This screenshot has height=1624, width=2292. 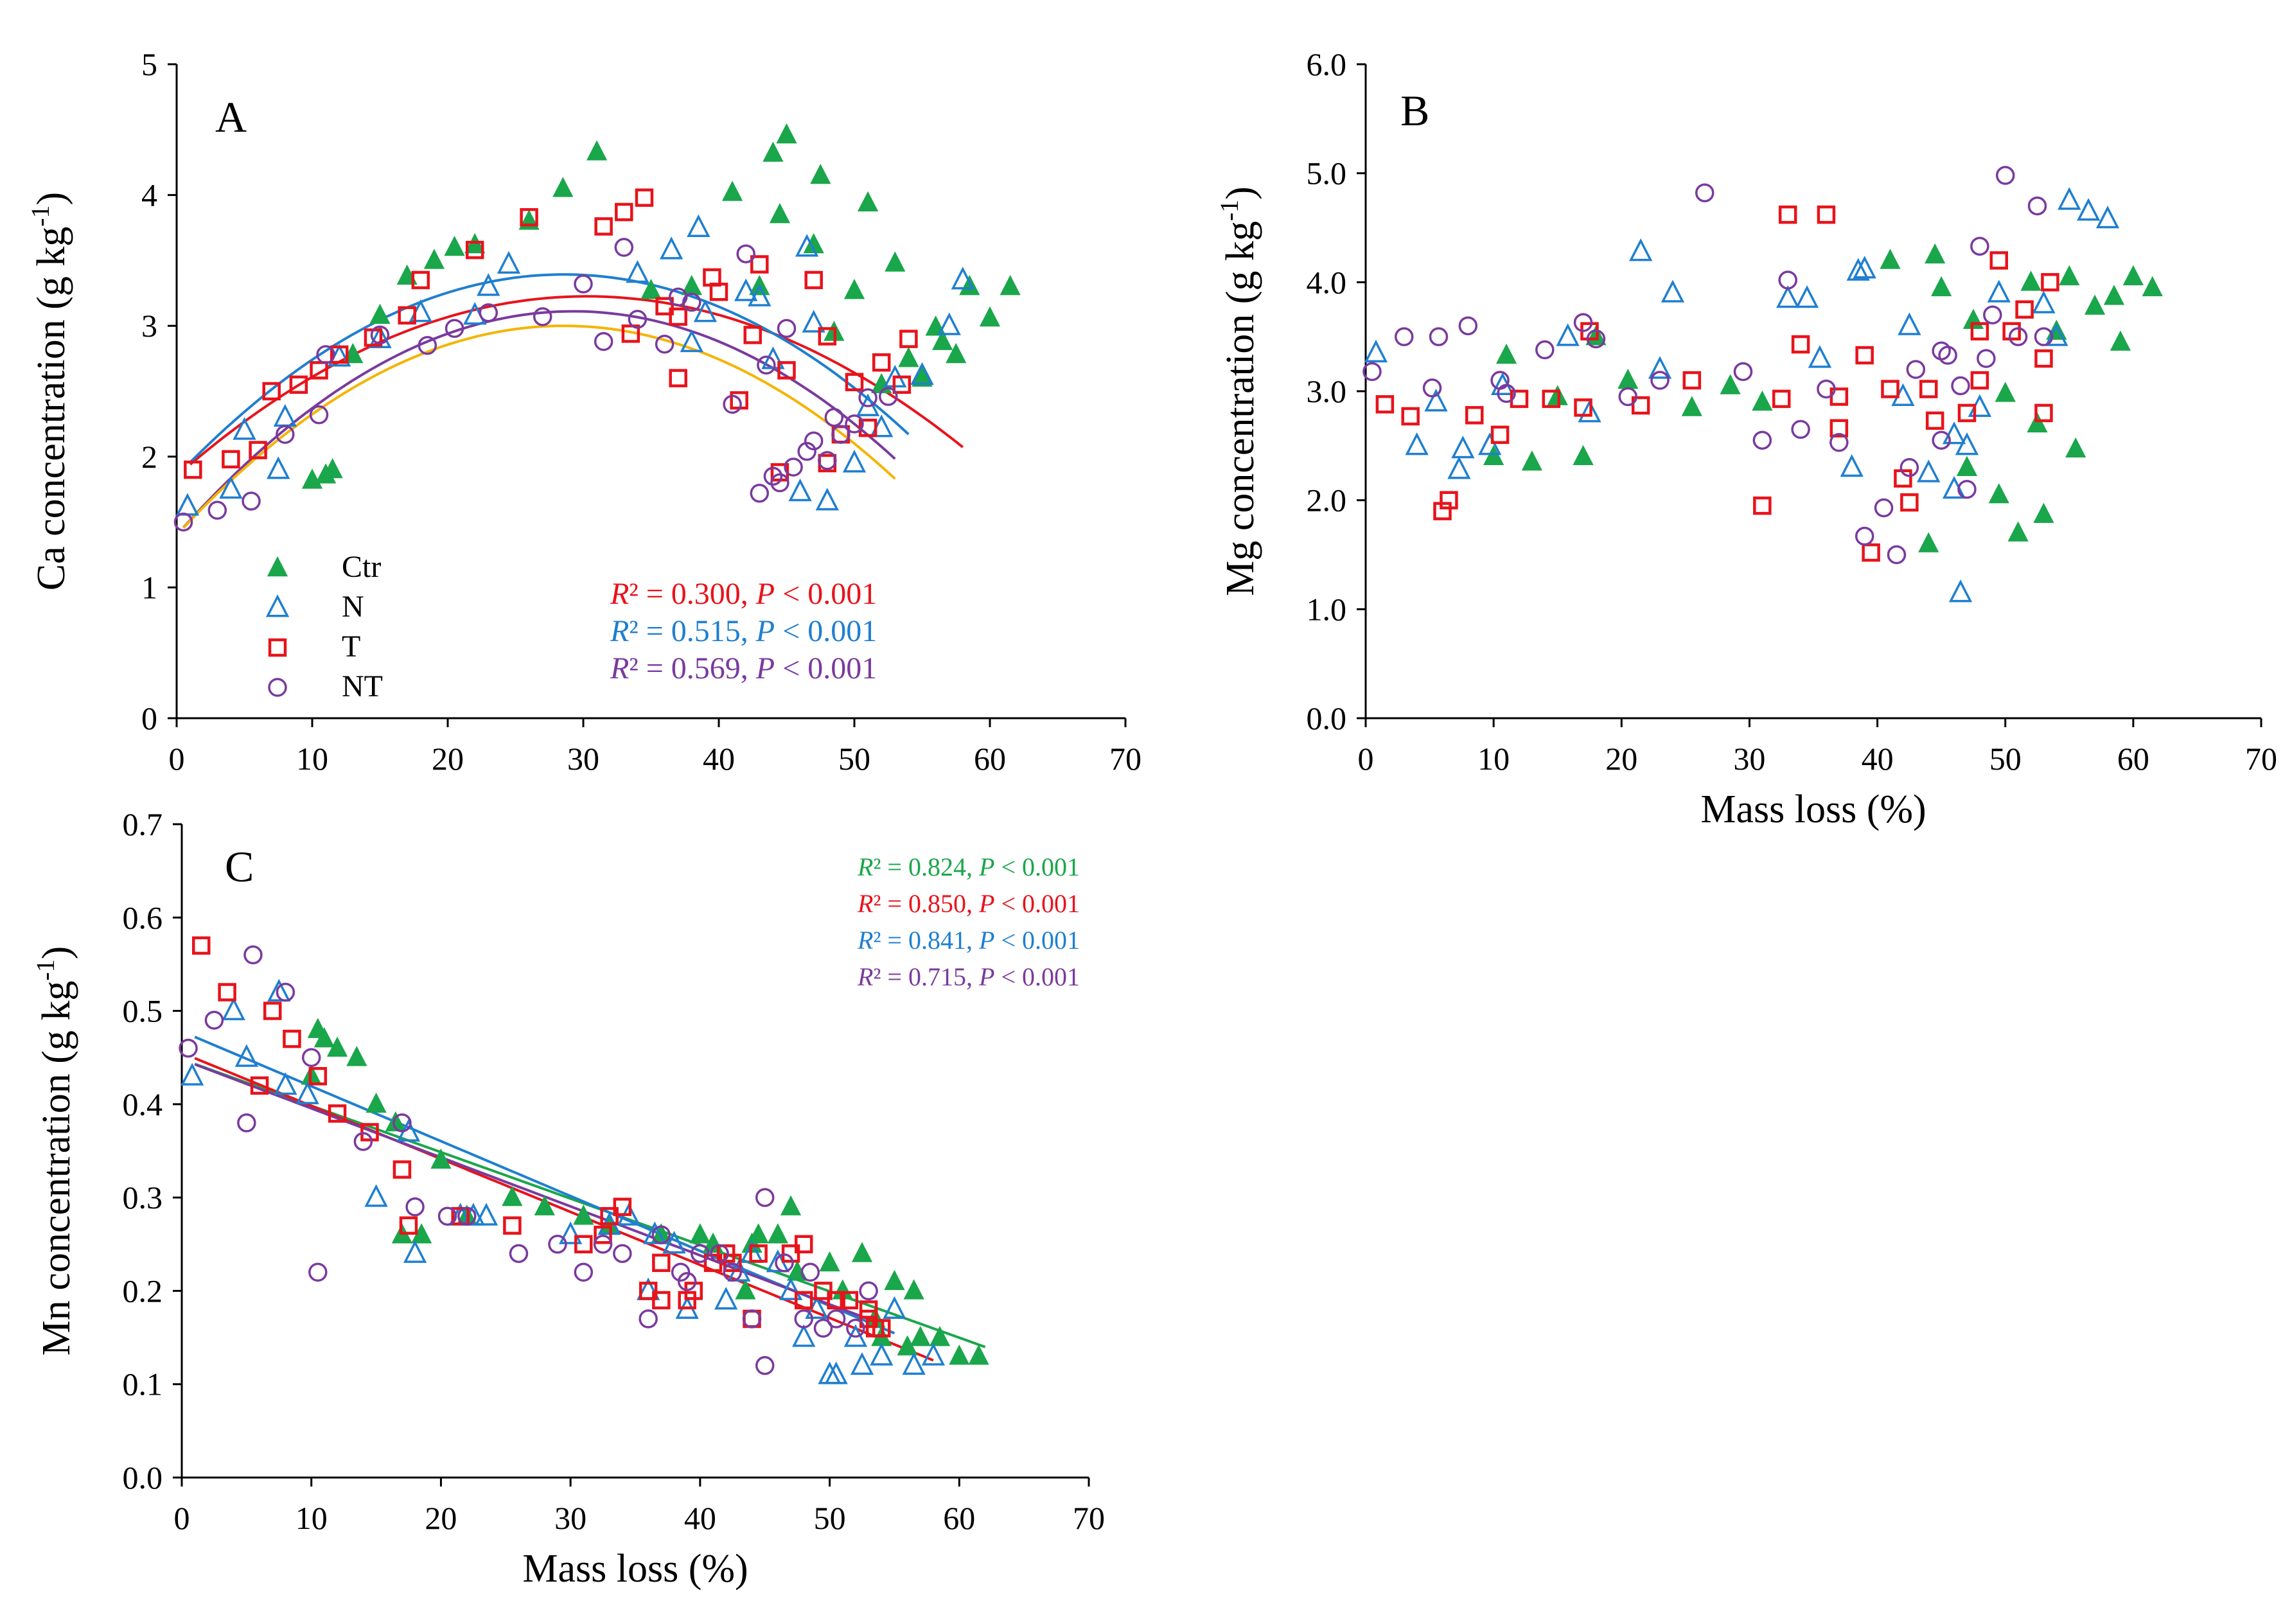 What do you see at coordinates (353, 607) in the screenshot?
I see `legend-label-n: N` at bounding box center [353, 607].